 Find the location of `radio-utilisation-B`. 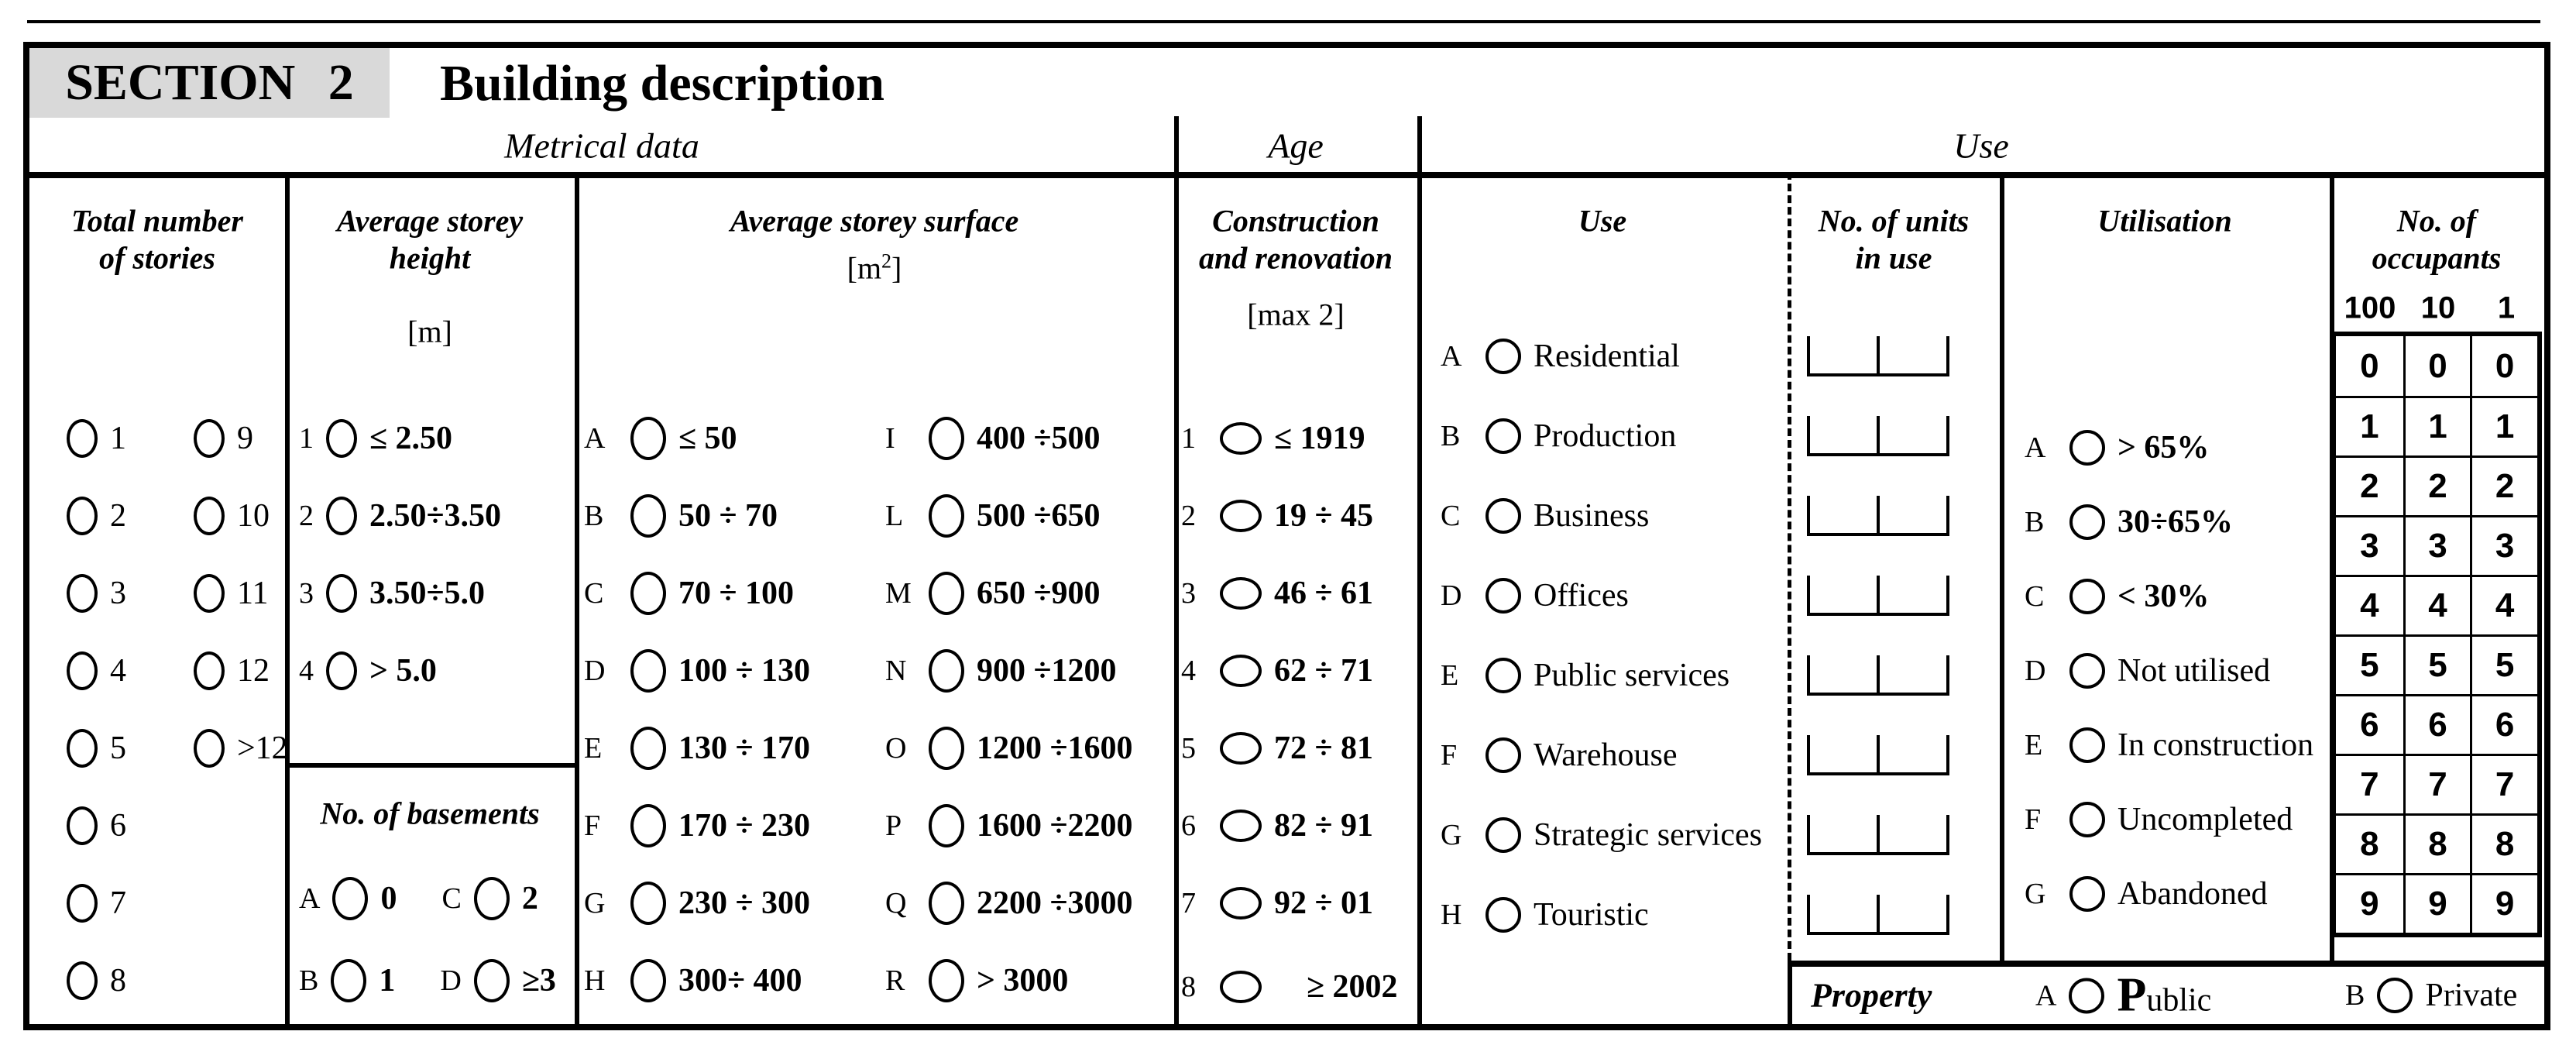

radio-utilisation-B is located at coordinates (2087, 522).